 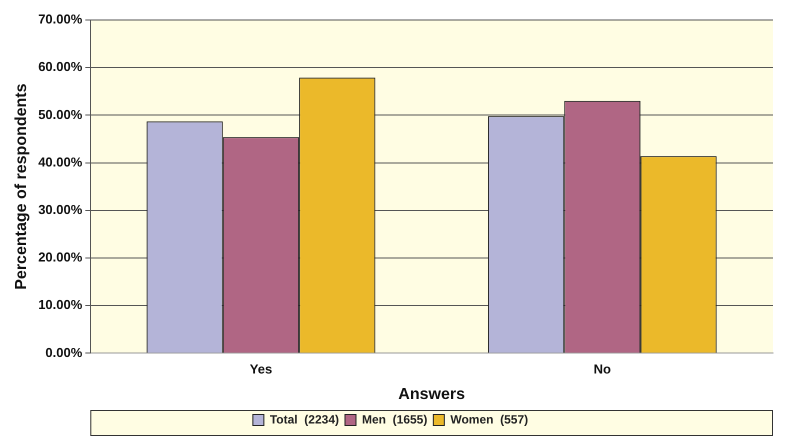 What do you see at coordinates (60, 114) in the screenshot?
I see `y-tick-label: 50.00%` at bounding box center [60, 114].